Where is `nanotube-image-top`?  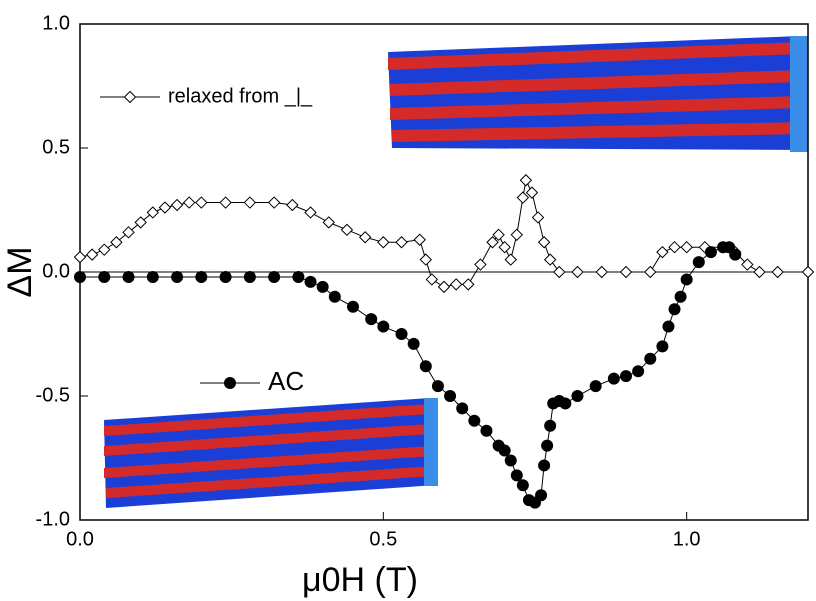 nanotube-image-top is located at coordinates (598, 94).